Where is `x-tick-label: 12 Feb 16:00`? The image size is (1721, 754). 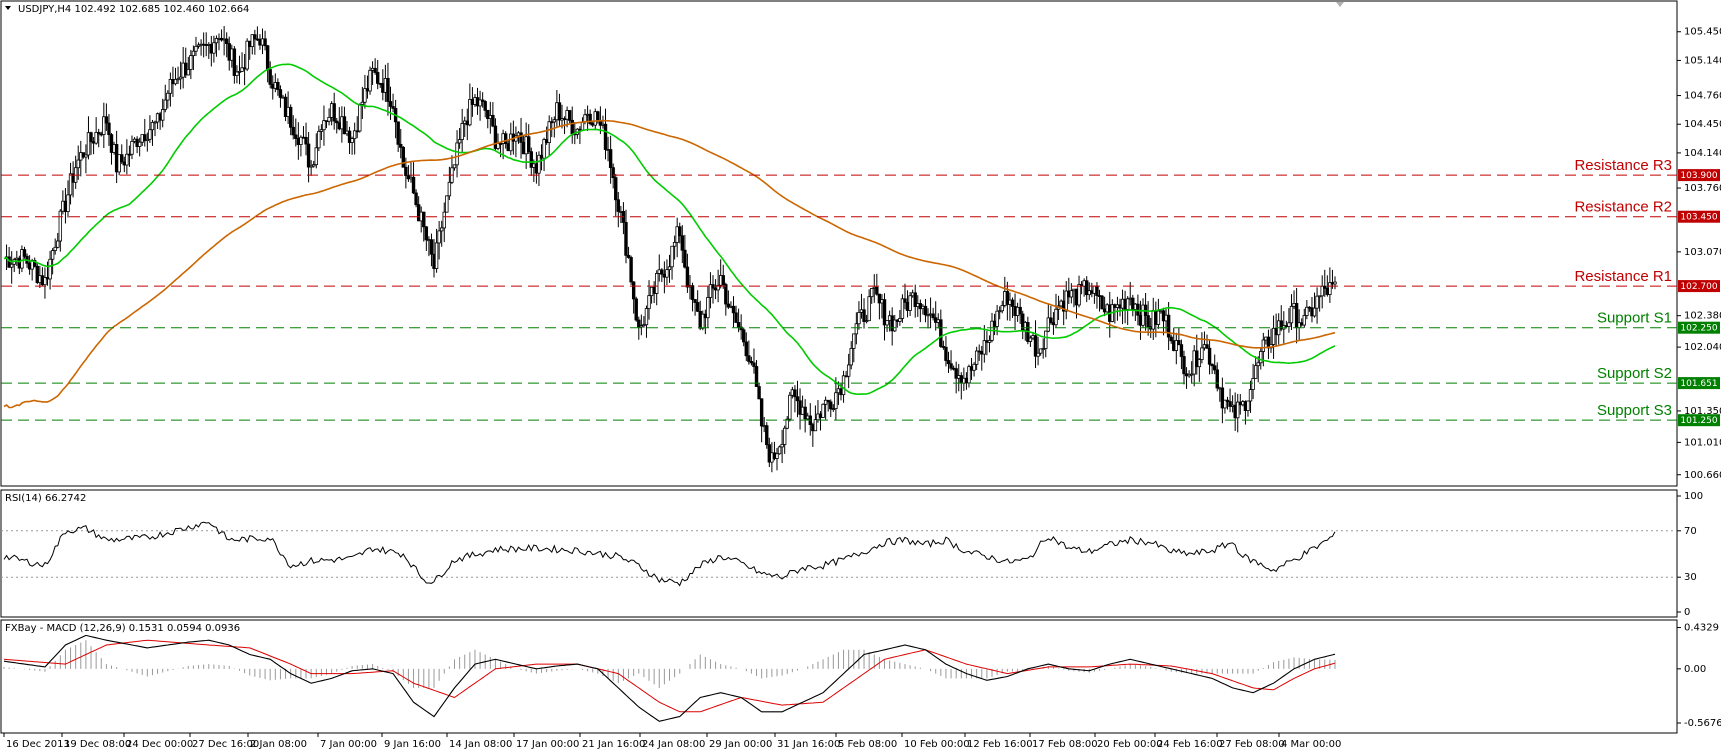 x-tick-label: 12 Feb 16:00 is located at coordinates (1000, 744).